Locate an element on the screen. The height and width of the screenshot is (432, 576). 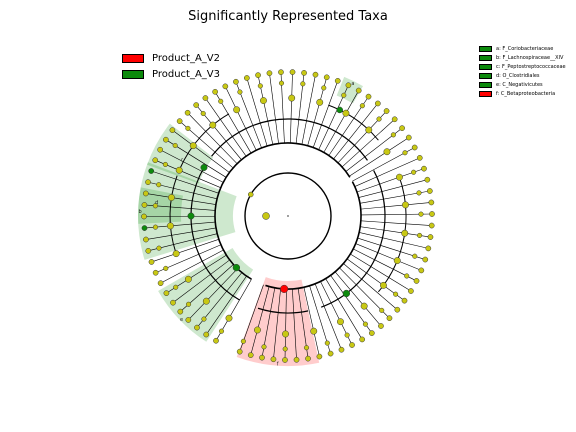
sig-node-a is located at coordinates (340, 110).